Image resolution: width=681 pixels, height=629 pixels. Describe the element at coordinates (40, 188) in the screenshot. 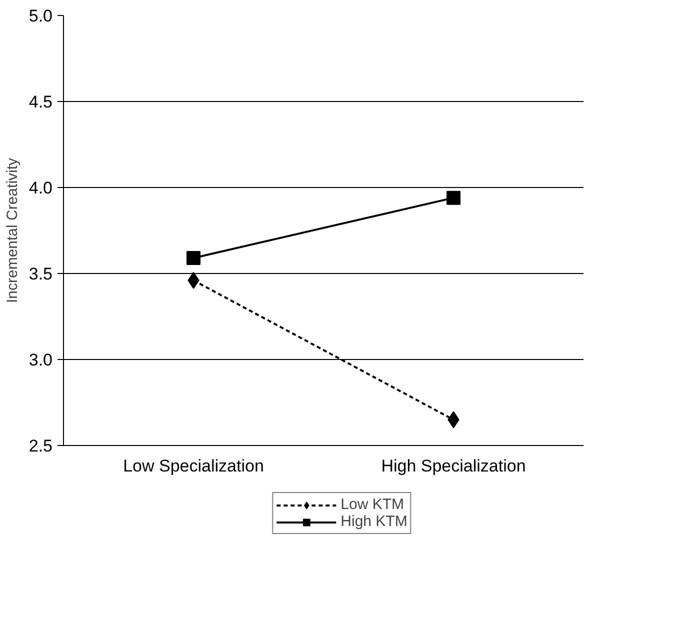

I see `y-tick-label: 4.0` at that location.